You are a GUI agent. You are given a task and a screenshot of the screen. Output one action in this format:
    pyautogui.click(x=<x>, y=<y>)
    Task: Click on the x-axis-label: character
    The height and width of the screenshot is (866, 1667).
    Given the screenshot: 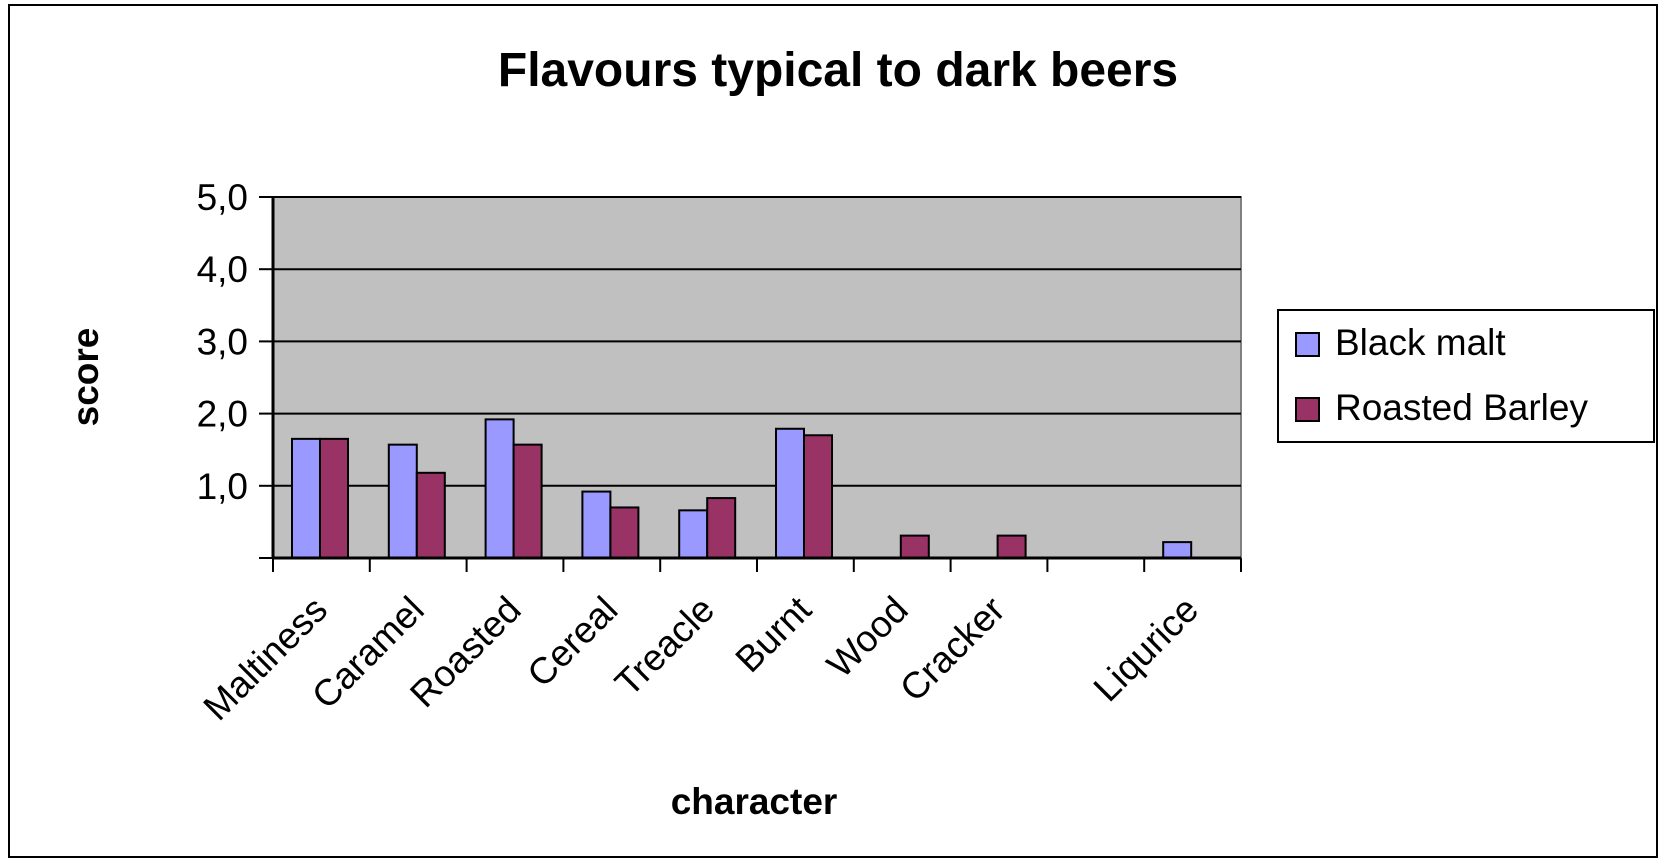 What is the action you would take?
    pyautogui.click(x=754, y=801)
    